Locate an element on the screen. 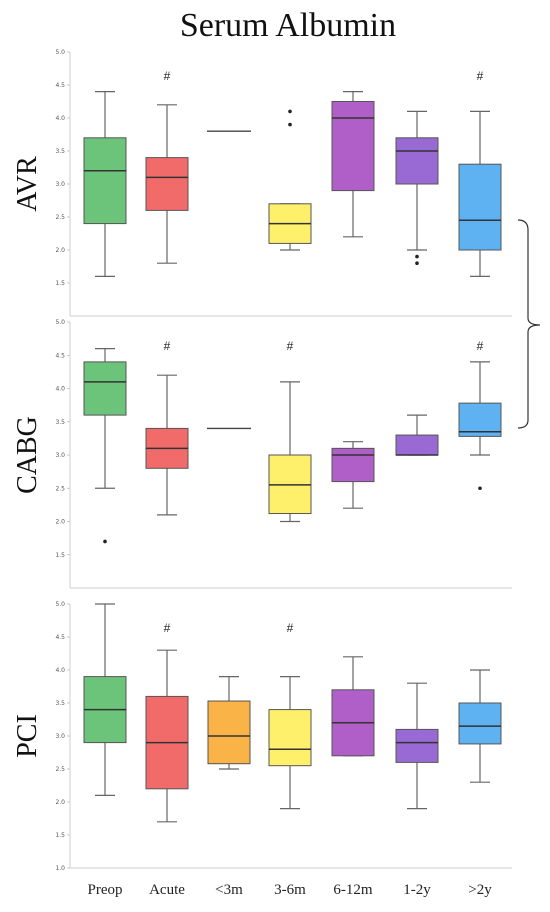 This screenshot has width=550, height=912. chart-title: Serum Albumin is located at coordinates (288, 25).